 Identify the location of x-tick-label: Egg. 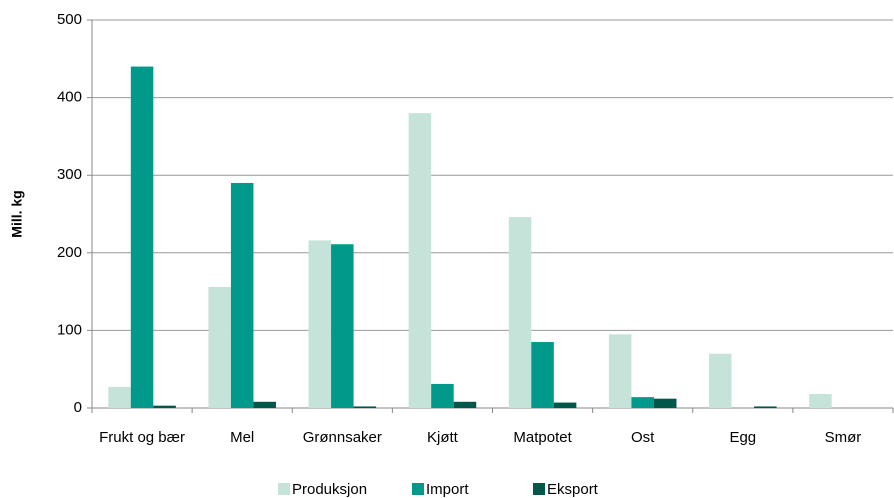
(742, 437).